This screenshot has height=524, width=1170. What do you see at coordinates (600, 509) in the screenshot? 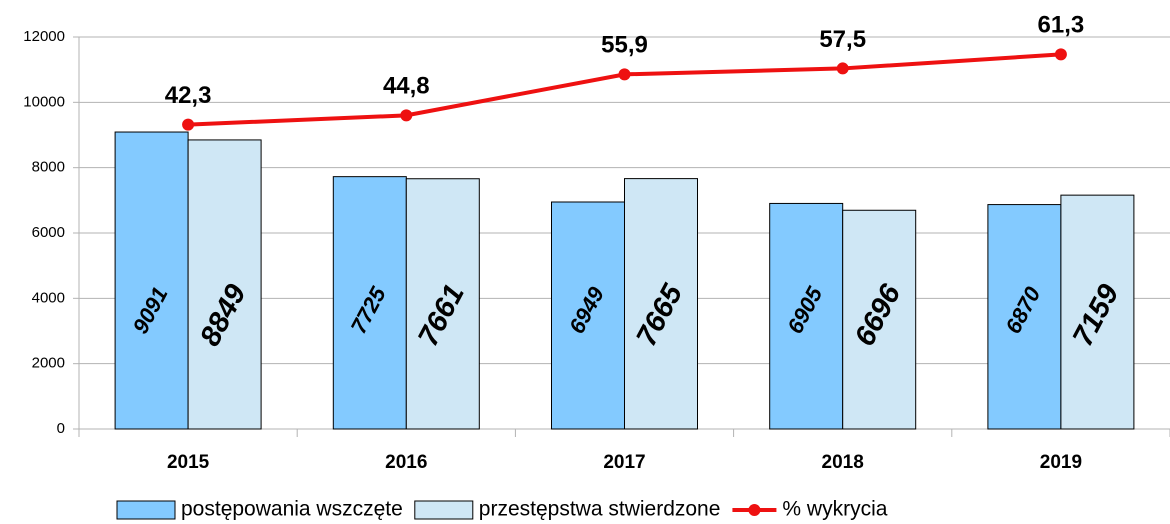
I see `legend-label: przestępstwa stwierdzone` at bounding box center [600, 509].